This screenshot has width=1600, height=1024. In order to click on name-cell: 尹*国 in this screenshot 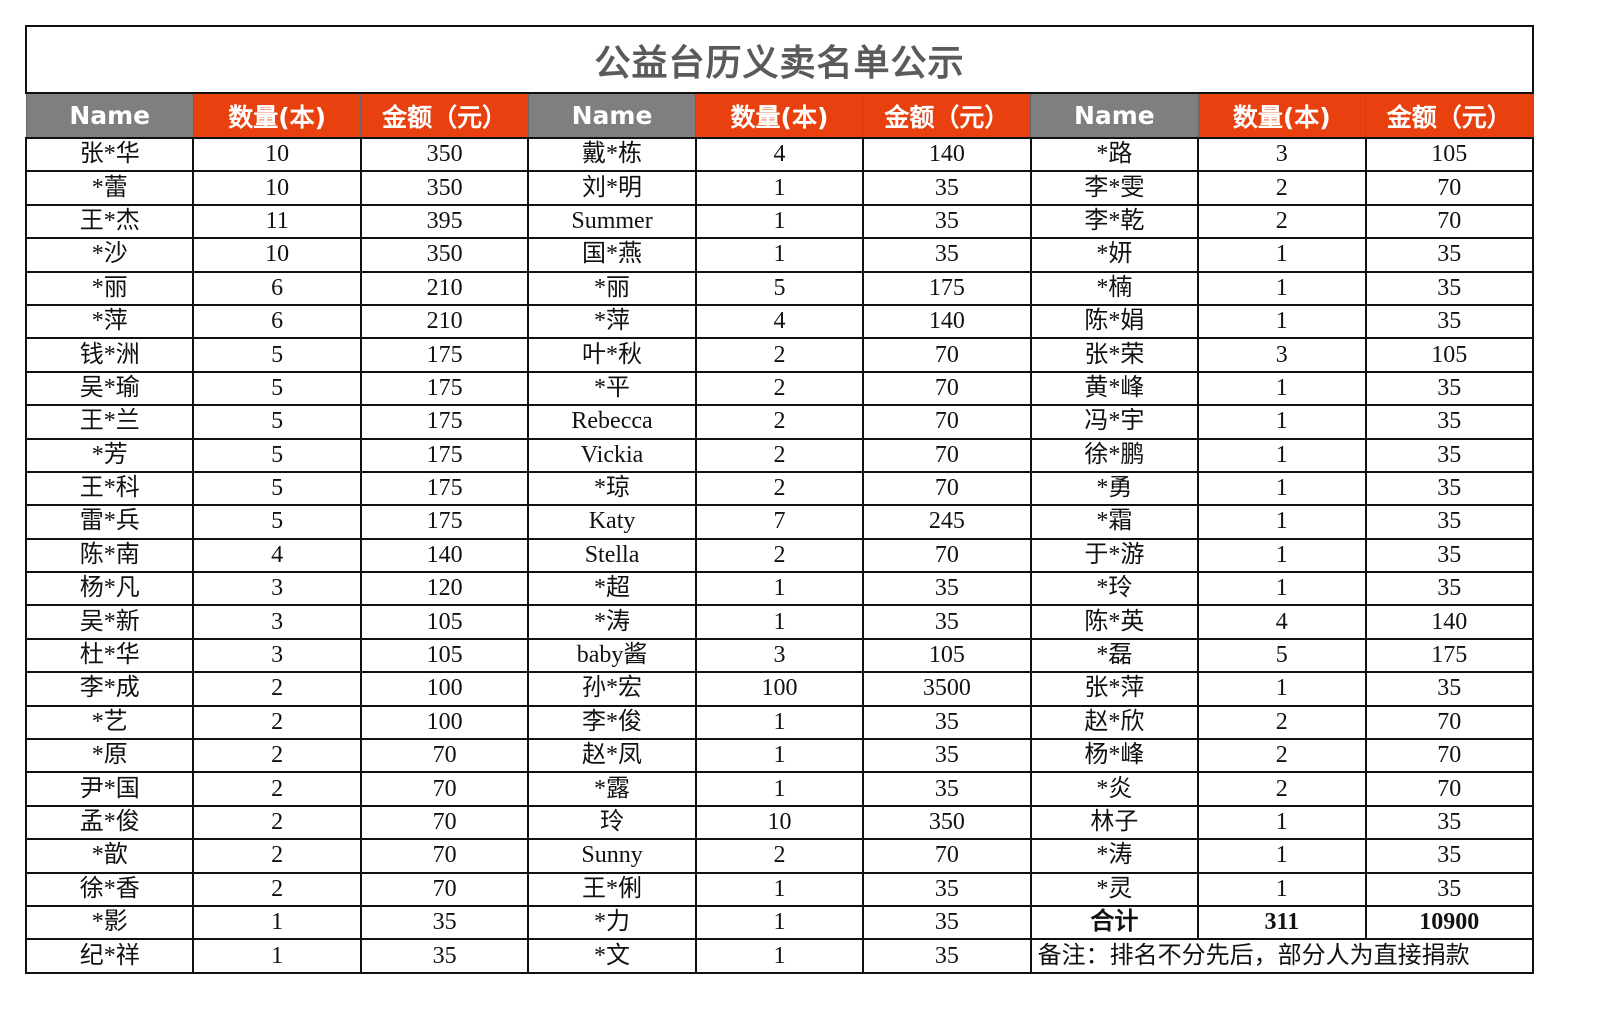, I will do `click(109, 789)`.